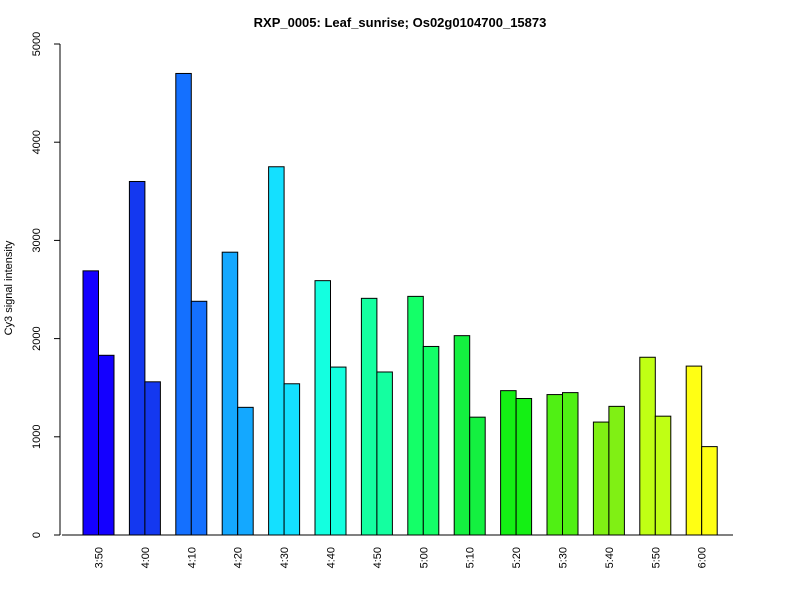 This screenshot has height=600, width=800. Describe the element at coordinates (37, 44) in the screenshot. I see `y-tick-label: 5000` at that location.